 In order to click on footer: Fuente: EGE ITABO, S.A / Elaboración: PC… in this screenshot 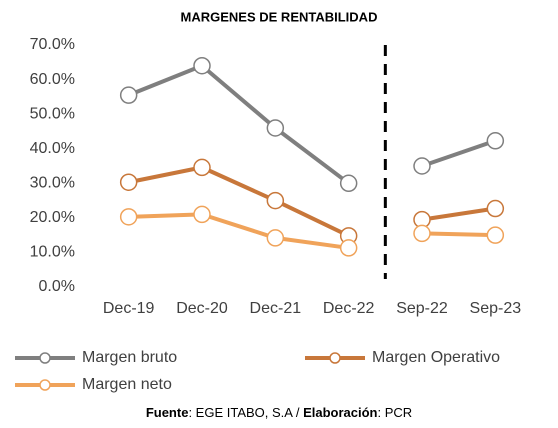, I will do `click(279, 412)`.